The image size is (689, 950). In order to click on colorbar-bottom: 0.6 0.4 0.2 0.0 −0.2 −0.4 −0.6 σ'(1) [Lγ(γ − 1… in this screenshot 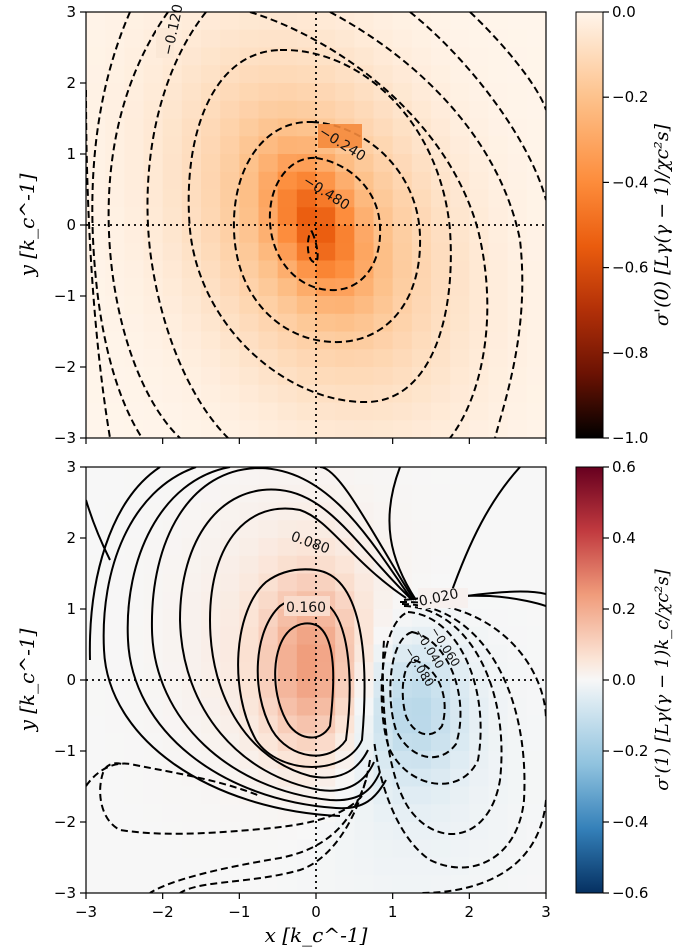, I will do `click(624, 680)`.